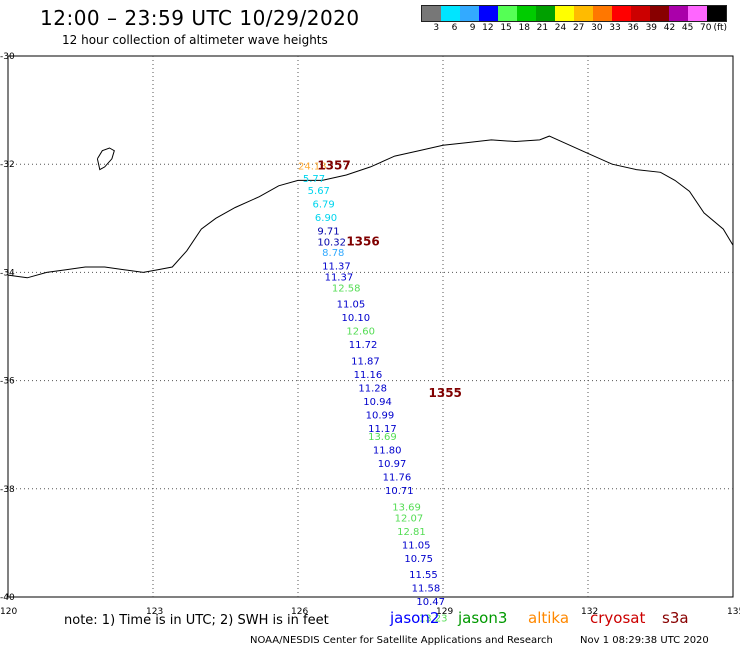  Describe the element at coordinates (423, 575) in the screenshot. I see `swh-value: 11.55` at that location.